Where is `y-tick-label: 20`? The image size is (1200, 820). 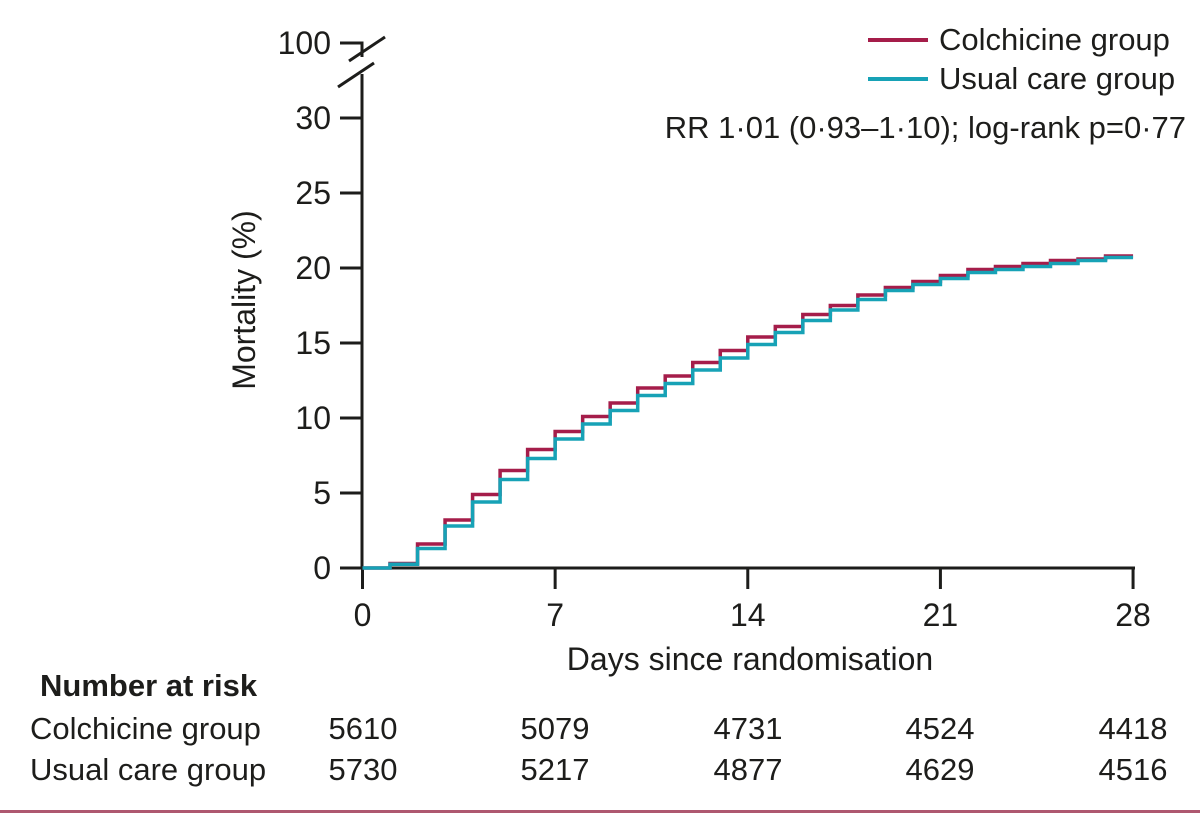 y-tick-label: 20 is located at coordinates (313, 268).